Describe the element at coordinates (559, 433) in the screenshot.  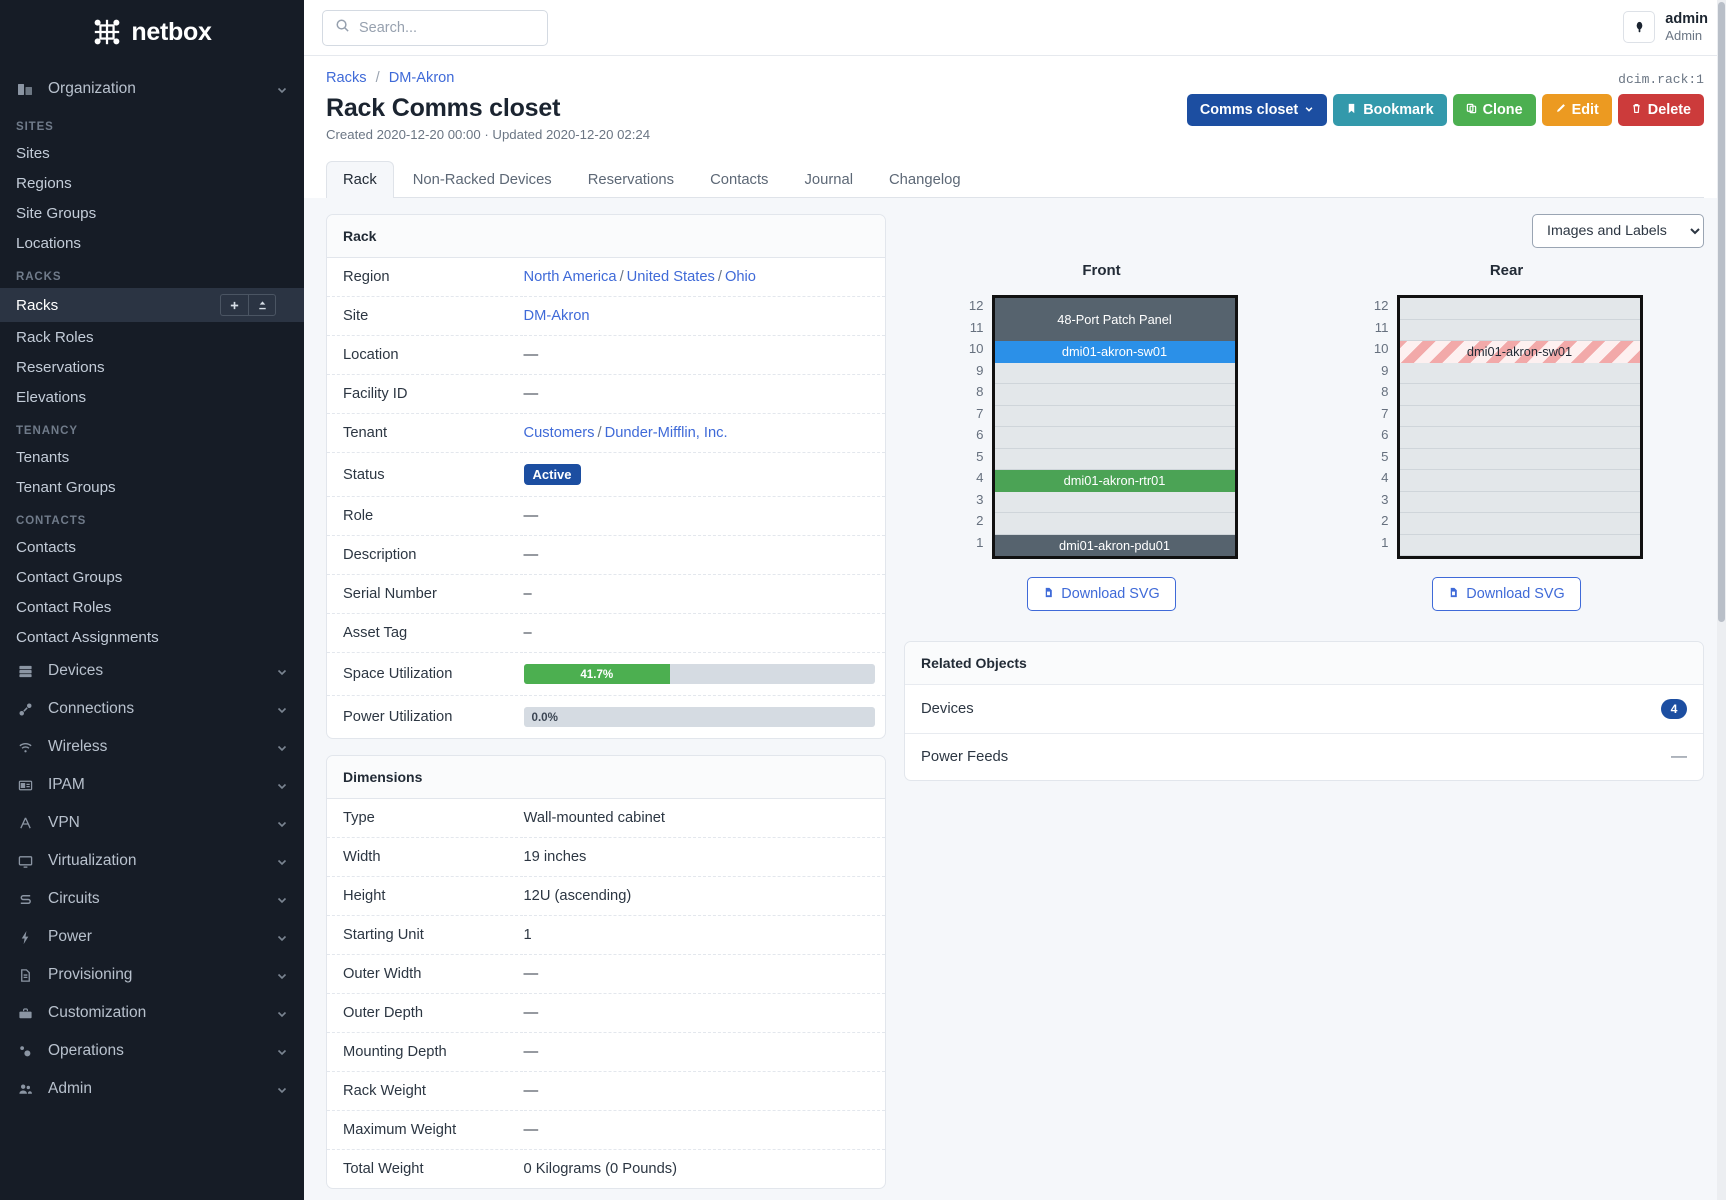
I see `tenant-link-customers: Customers` at that location.